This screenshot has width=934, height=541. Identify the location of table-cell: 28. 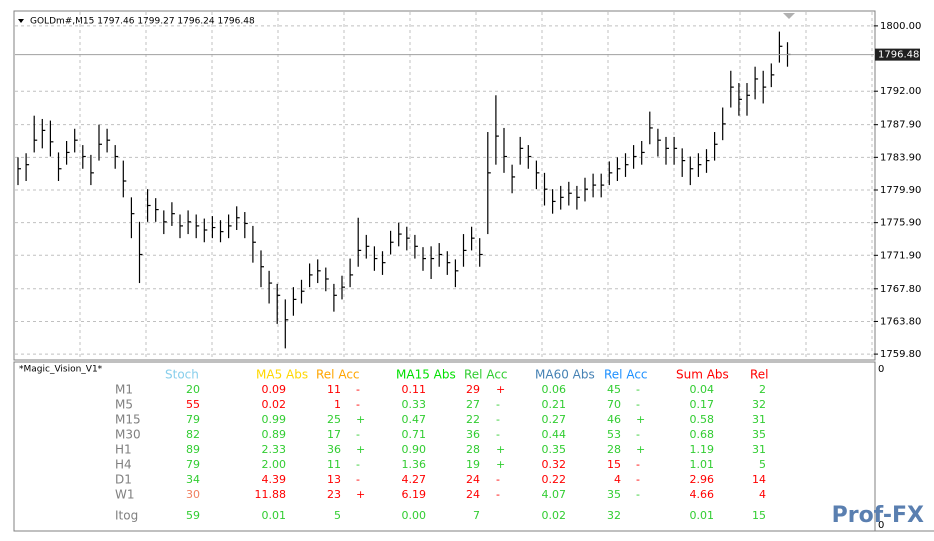
(614, 449).